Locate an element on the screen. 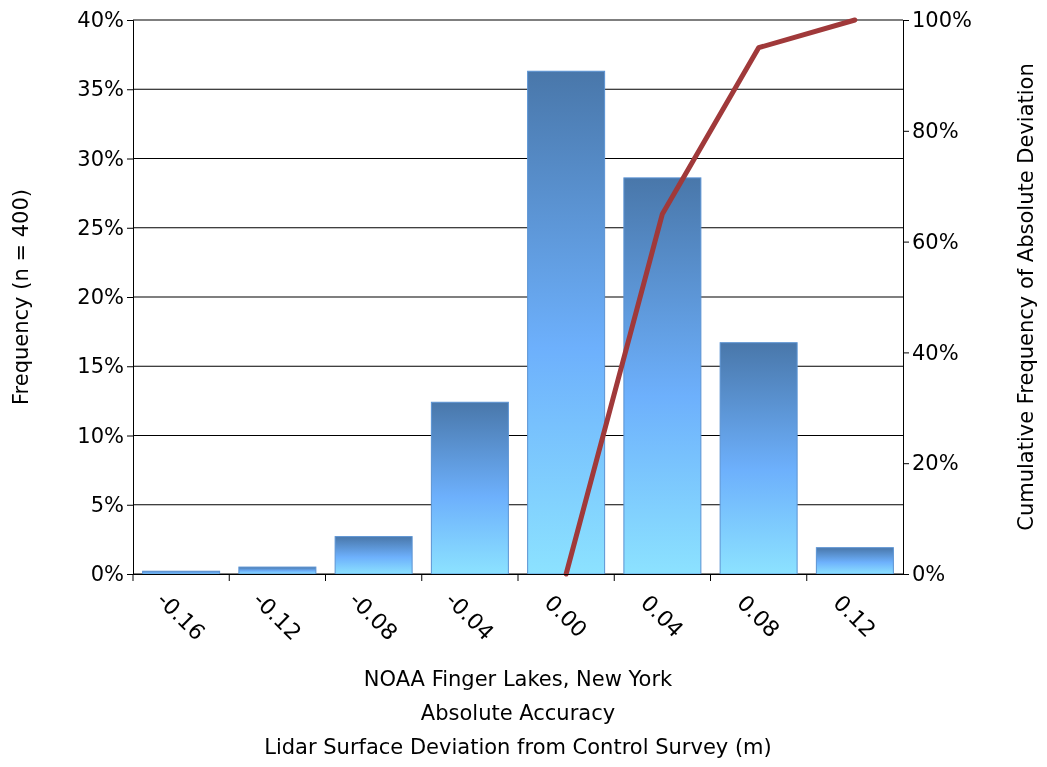 This screenshot has width=1047, height=767. x-axis-title: NOAA Finger Lakes, New York Absolute Accuracy Lidar Surface Deviation from Control Survey (m) is located at coordinates (518, 713).